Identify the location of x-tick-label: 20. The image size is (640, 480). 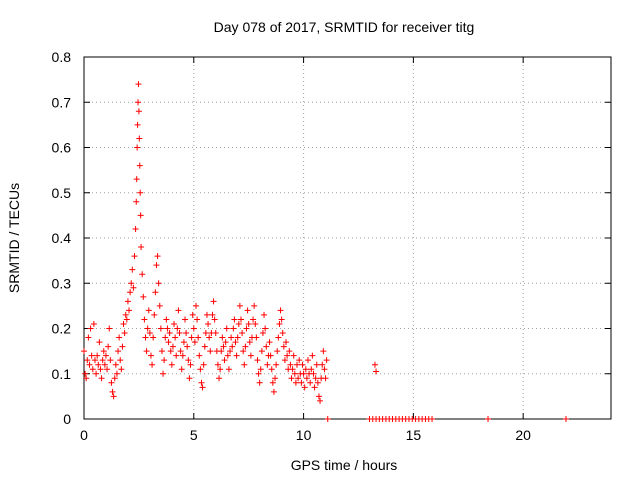
(523, 435).